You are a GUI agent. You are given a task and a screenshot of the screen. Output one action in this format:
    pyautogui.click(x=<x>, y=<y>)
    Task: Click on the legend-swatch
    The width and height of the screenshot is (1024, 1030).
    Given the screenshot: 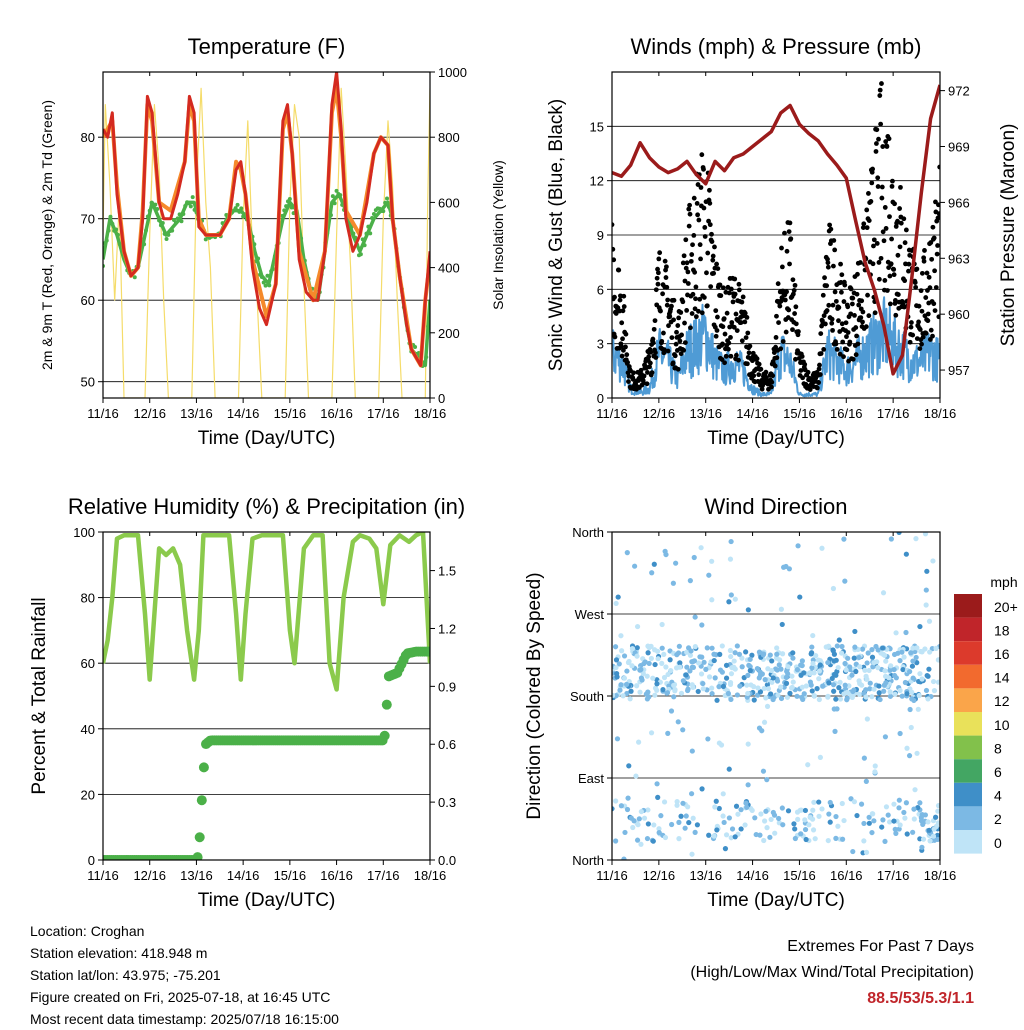 What is the action you would take?
    pyautogui.click(x=968, y=842)
    